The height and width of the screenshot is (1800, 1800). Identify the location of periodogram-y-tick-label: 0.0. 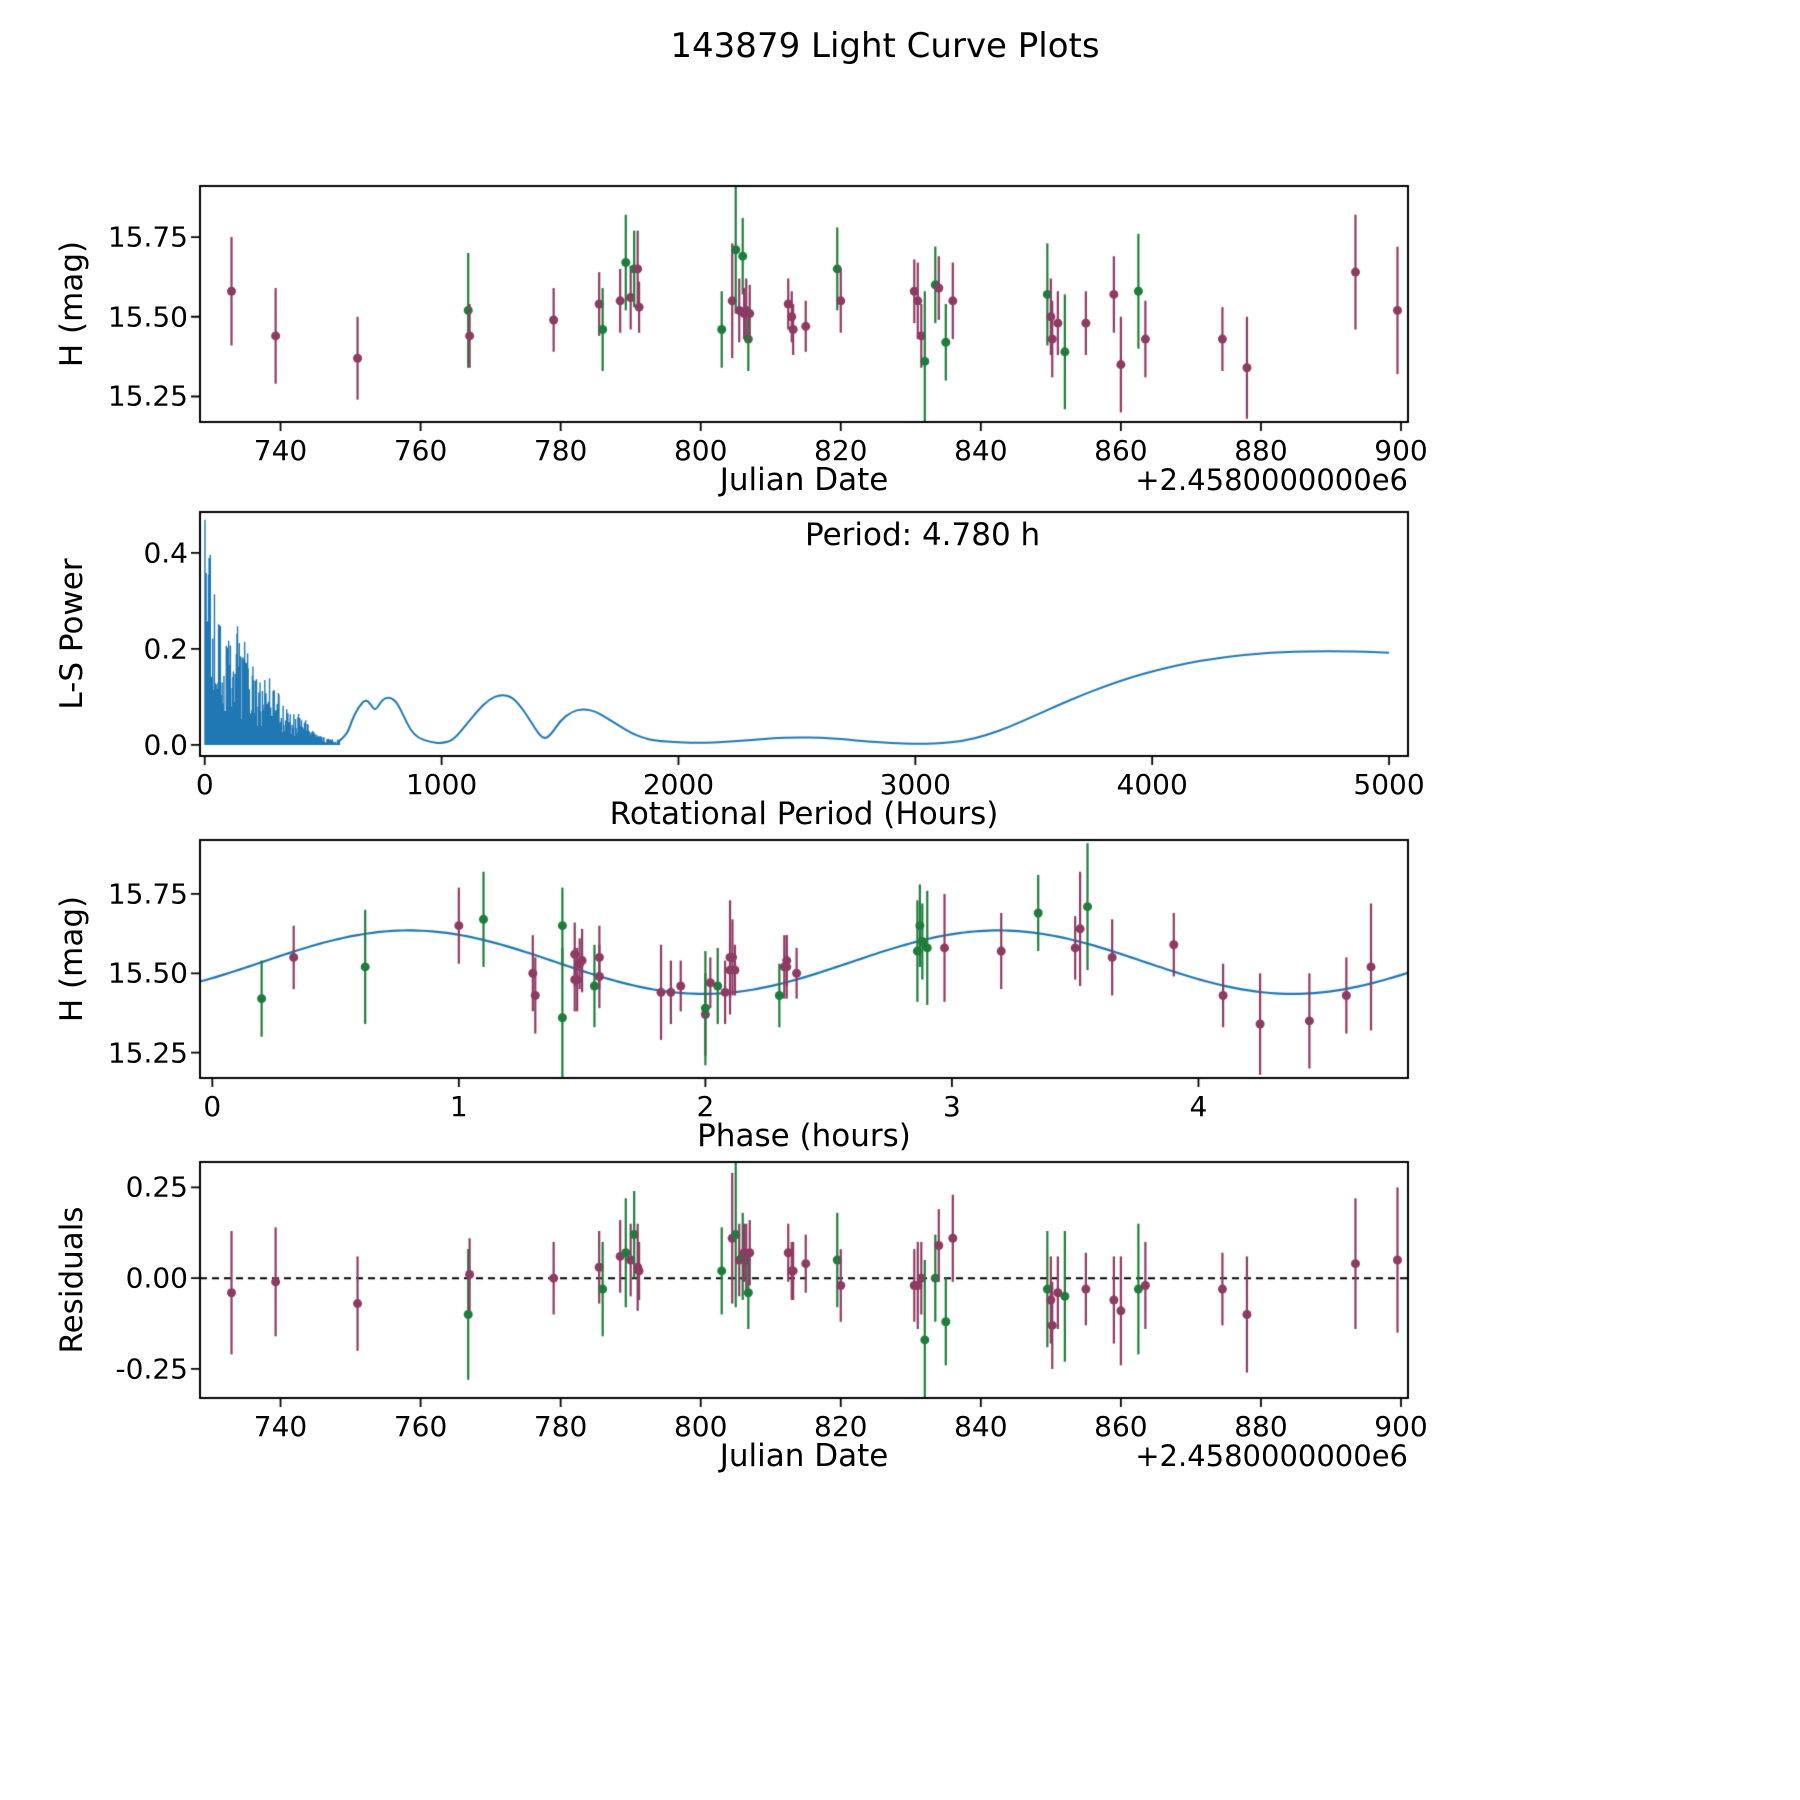
(165, 745).